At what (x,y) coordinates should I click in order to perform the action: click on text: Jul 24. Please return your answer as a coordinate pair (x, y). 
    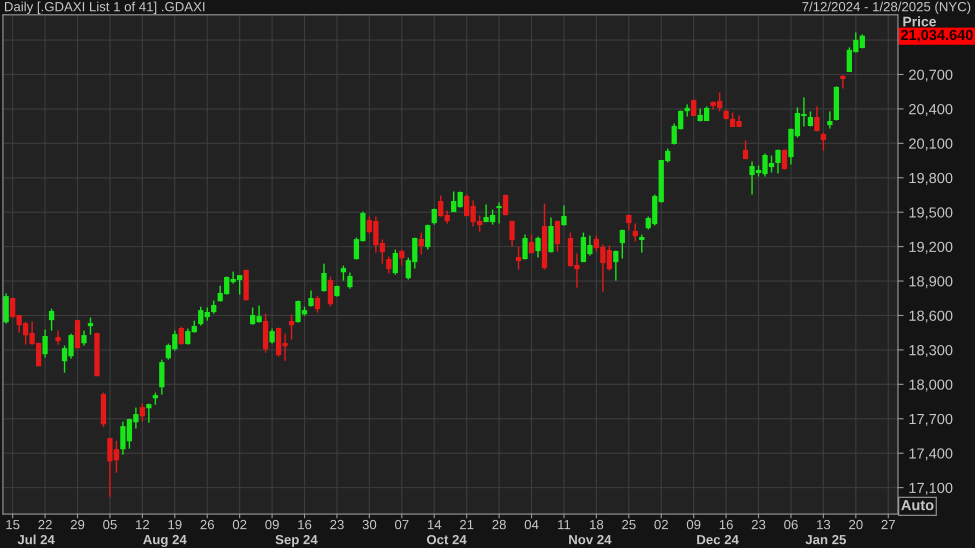
    Looking at the image, I should click on (36, 539).